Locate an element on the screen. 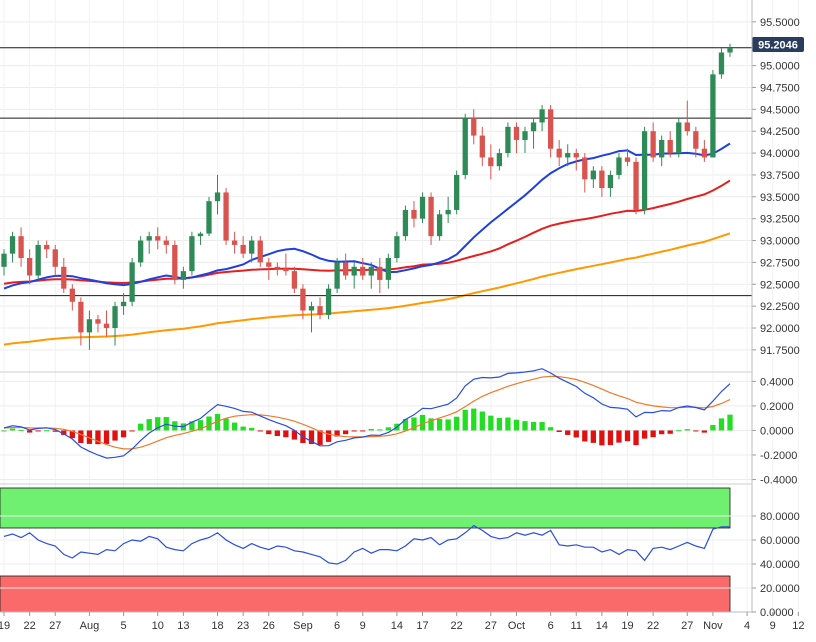 Image resolution: width=816 pixels, height=642 pixels. date-tick-label: 5 is located at coordinates (124, 626).